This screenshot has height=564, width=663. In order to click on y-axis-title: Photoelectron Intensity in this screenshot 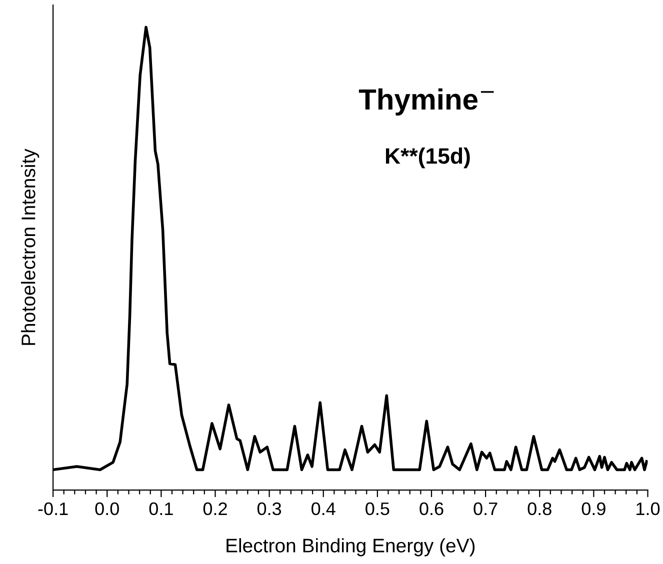, I will do `click(30, 246)`.